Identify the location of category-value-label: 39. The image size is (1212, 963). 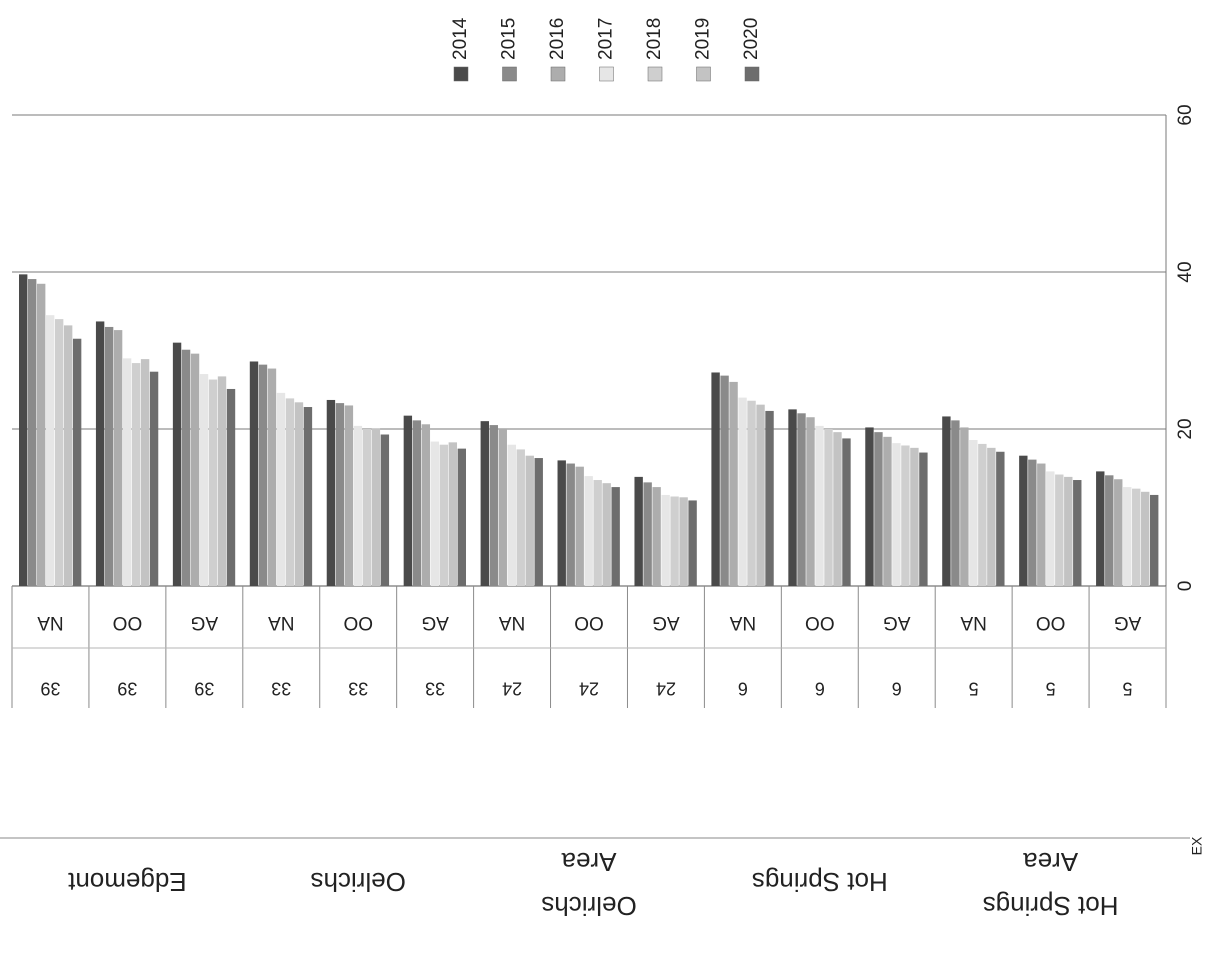
(50, 688).